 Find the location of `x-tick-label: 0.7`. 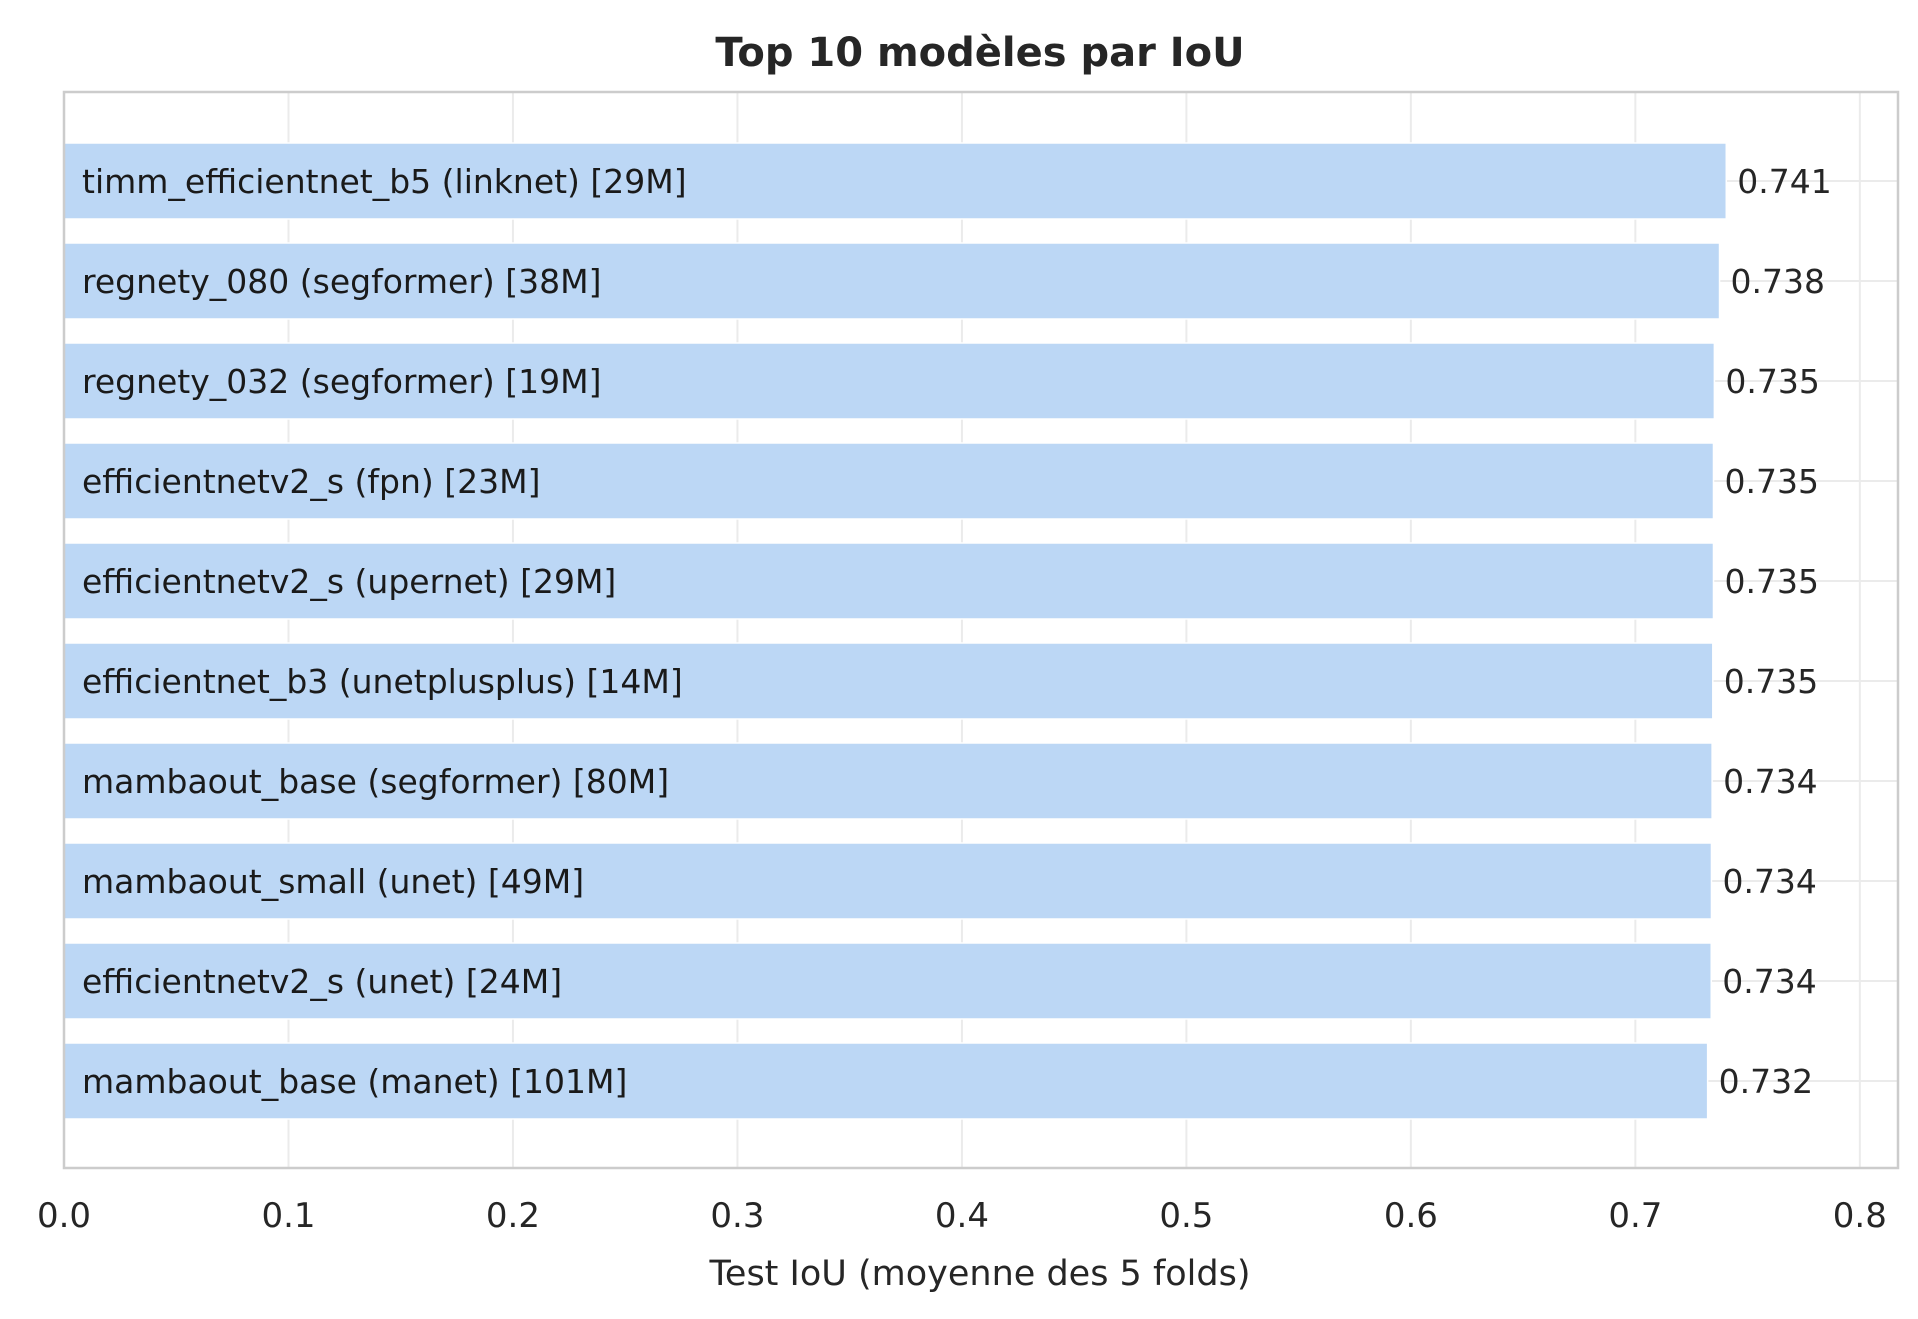

x-tick-label: 0.7 is located at coordinates (1635, 1216).